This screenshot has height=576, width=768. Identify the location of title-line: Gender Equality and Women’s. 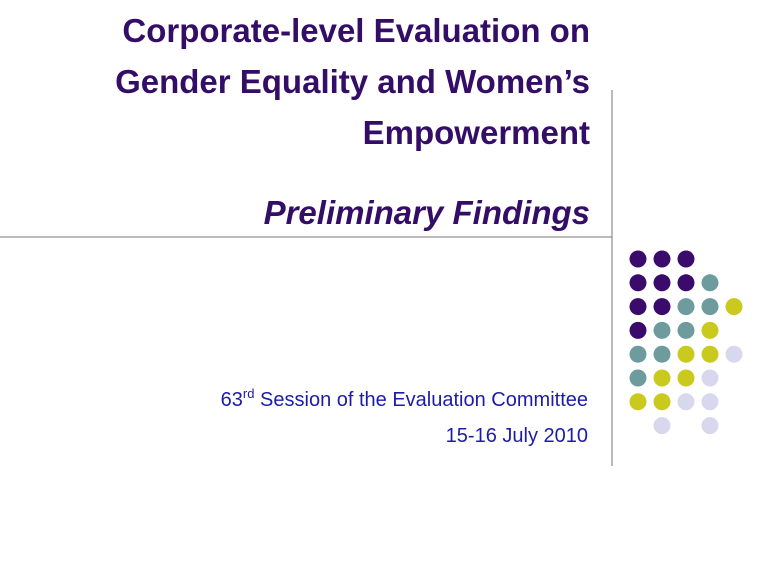
(352, 81).